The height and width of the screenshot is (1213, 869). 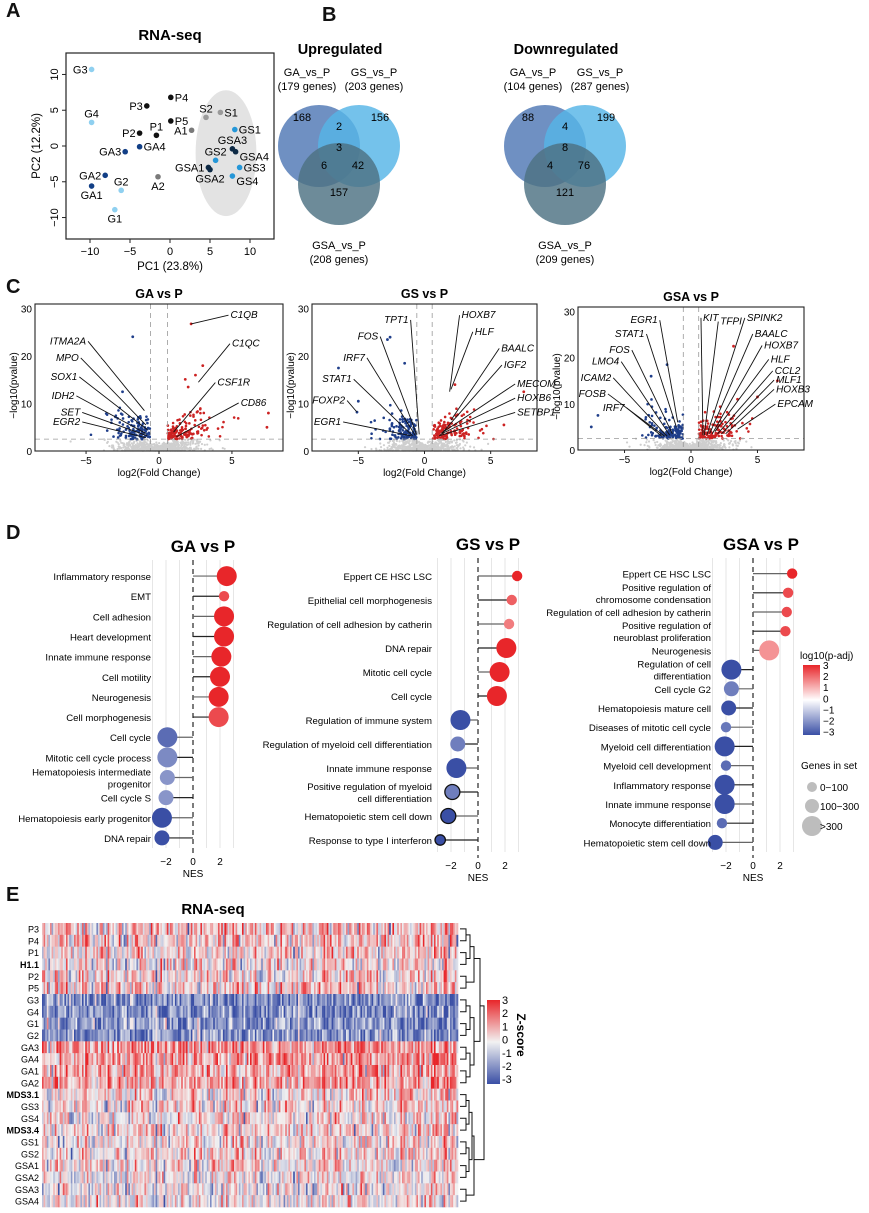 I want to click on x-tick-label: 0, so click(x=753, y=866).